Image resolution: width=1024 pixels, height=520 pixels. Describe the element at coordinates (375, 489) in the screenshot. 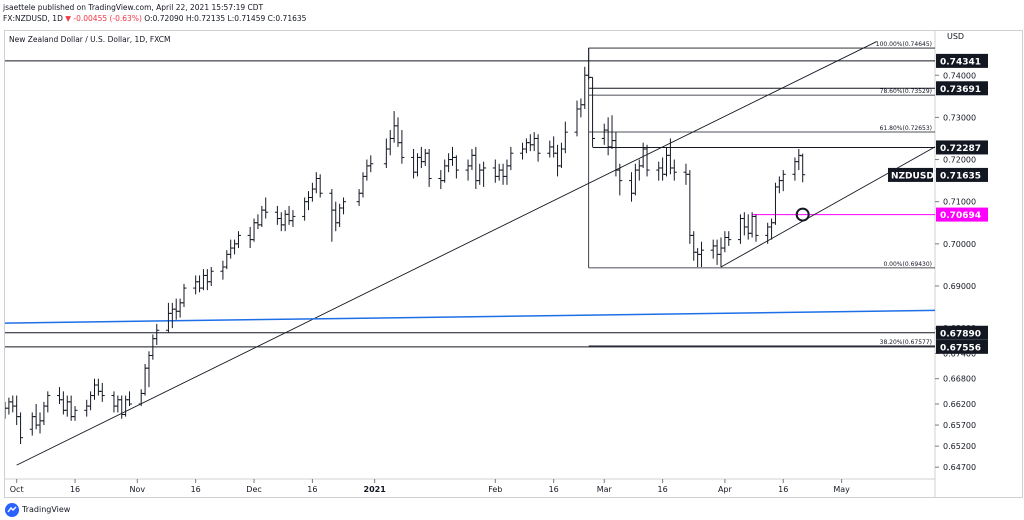

I see `x-tick-label: 2021` at that location.